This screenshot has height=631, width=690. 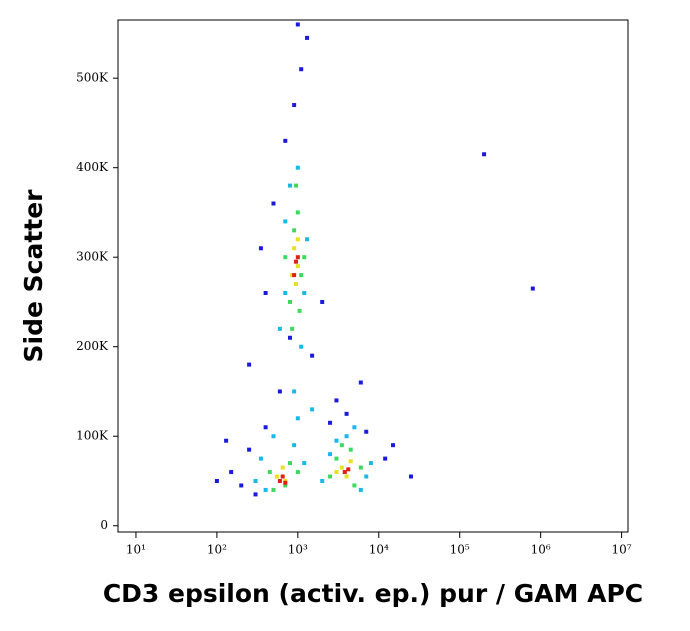 I want to click on y-tick-label: 400K, so click(x=92, y=167).